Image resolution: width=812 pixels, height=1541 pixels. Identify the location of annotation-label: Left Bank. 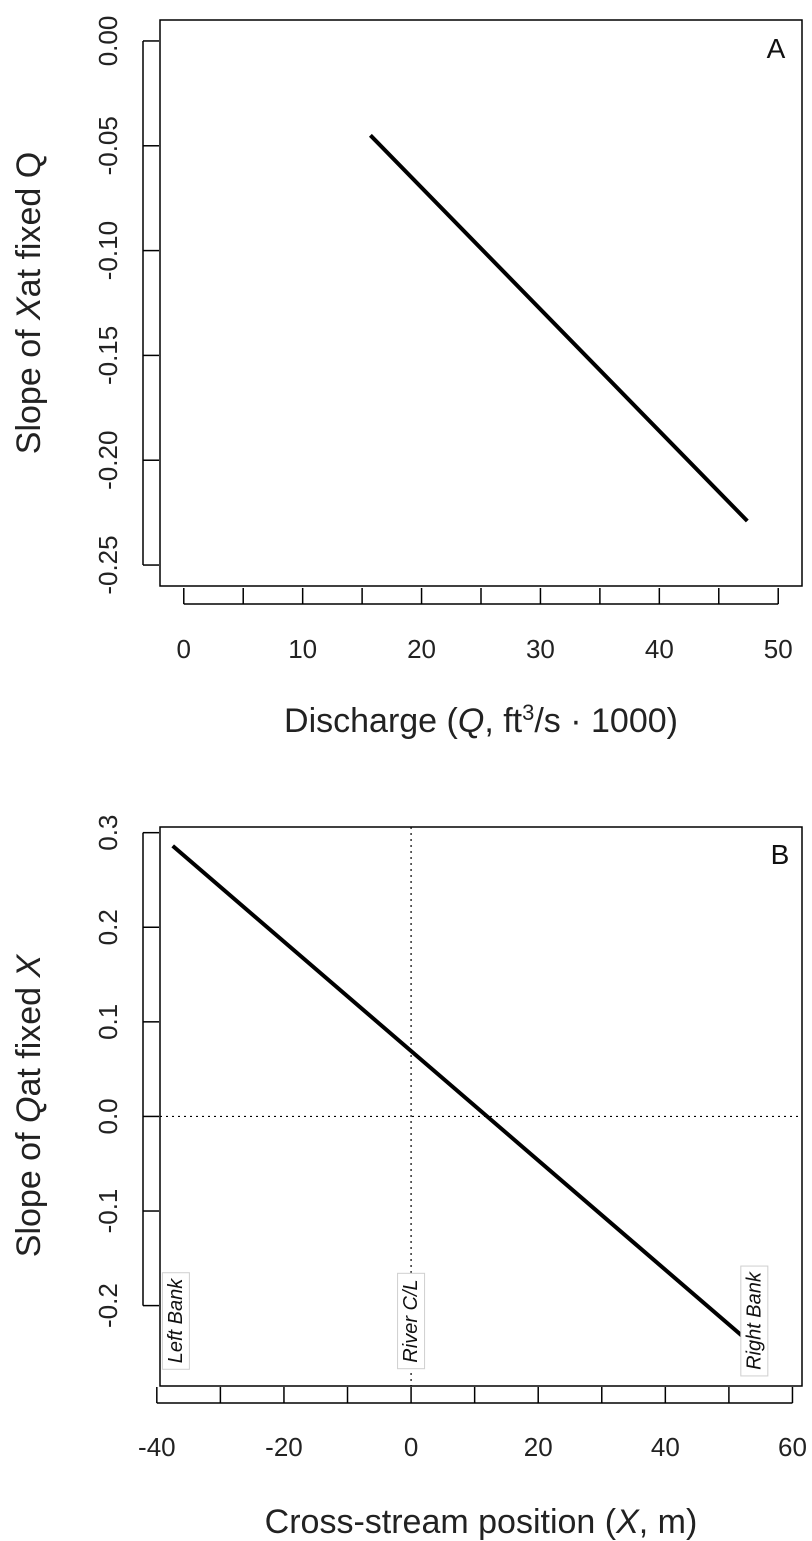
(175, 1321).